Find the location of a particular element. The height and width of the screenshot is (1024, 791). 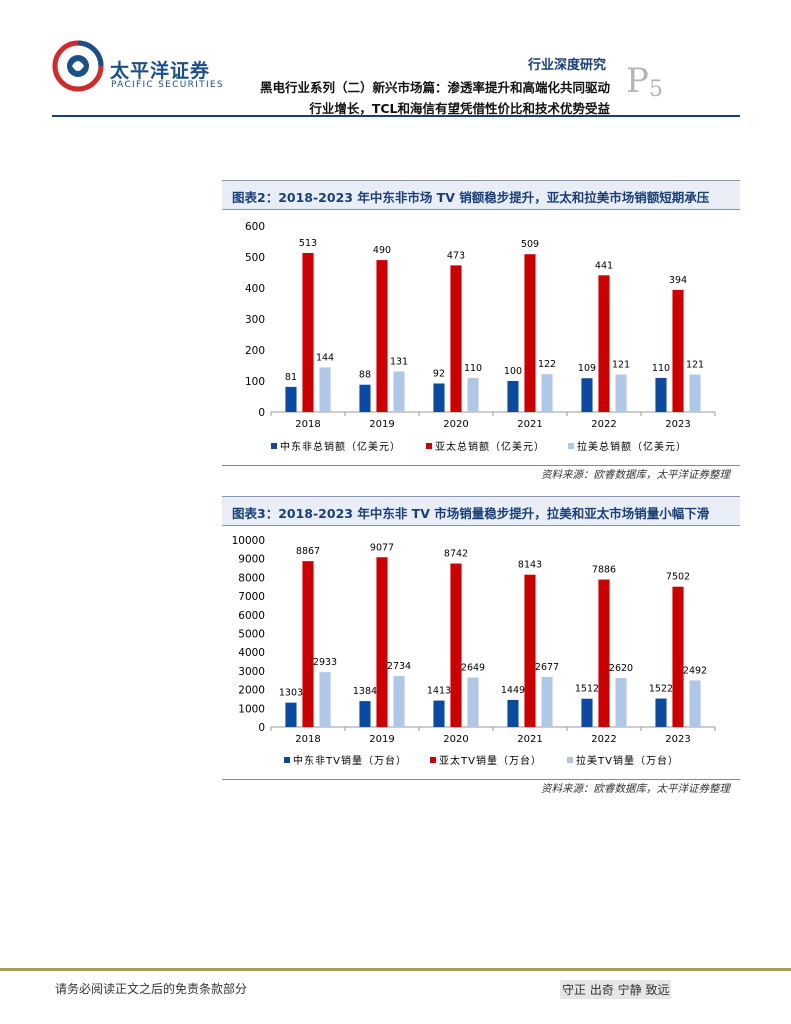

legend-label: 中东非总销额（亿美元） is located at coordinates (340, 446).